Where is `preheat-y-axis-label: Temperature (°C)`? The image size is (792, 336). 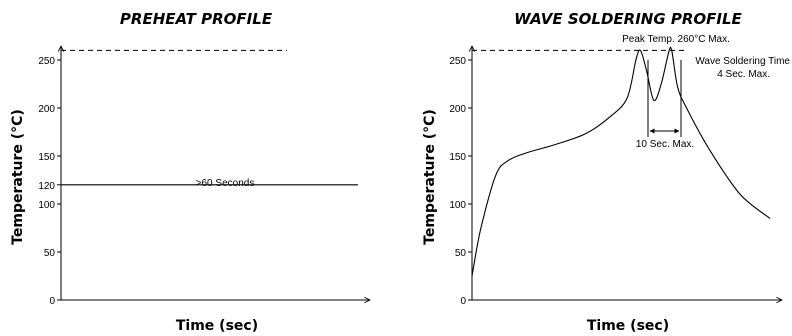 preheat-y-axis-label: Temperature (°C) is located at coordinates (18, 177).